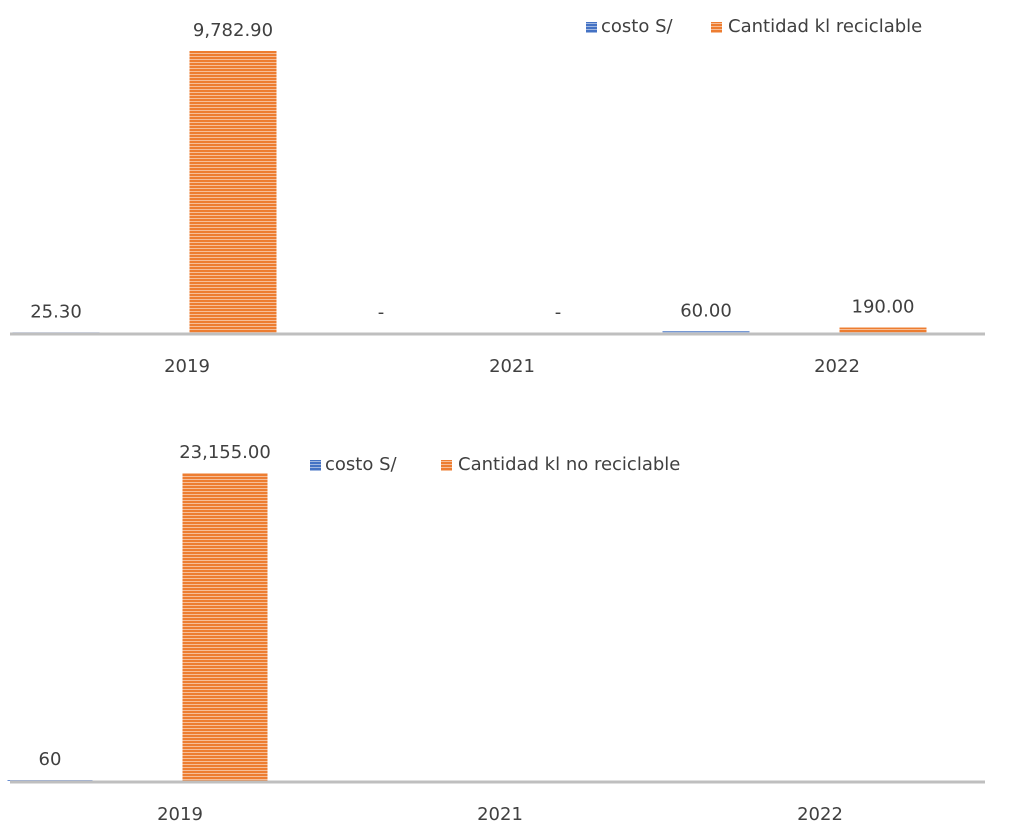  What do you see at coordinates (558, 312) in the screenshot?
I see `data-label-1-s2-2021: -` at bounding box center [558, 312].